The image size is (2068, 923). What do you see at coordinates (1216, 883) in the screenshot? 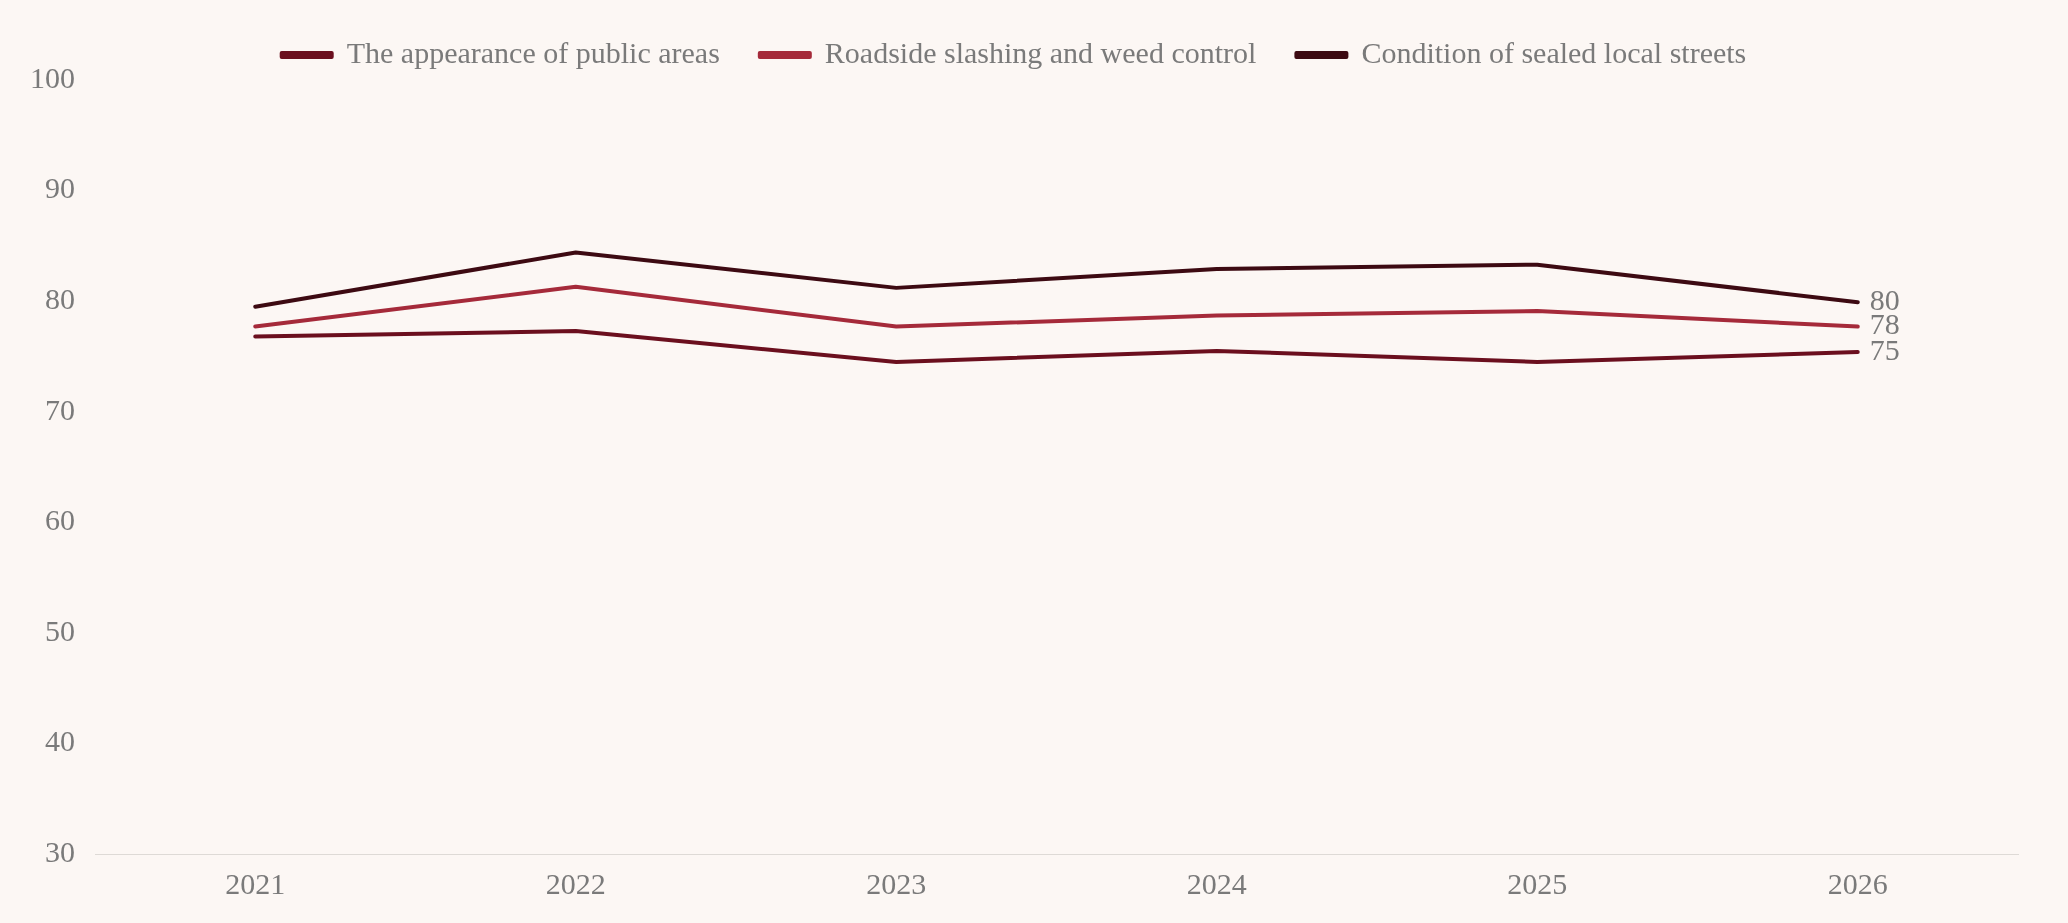
I see `x-tick-label: 2024` at bounding box center [1216, 883].